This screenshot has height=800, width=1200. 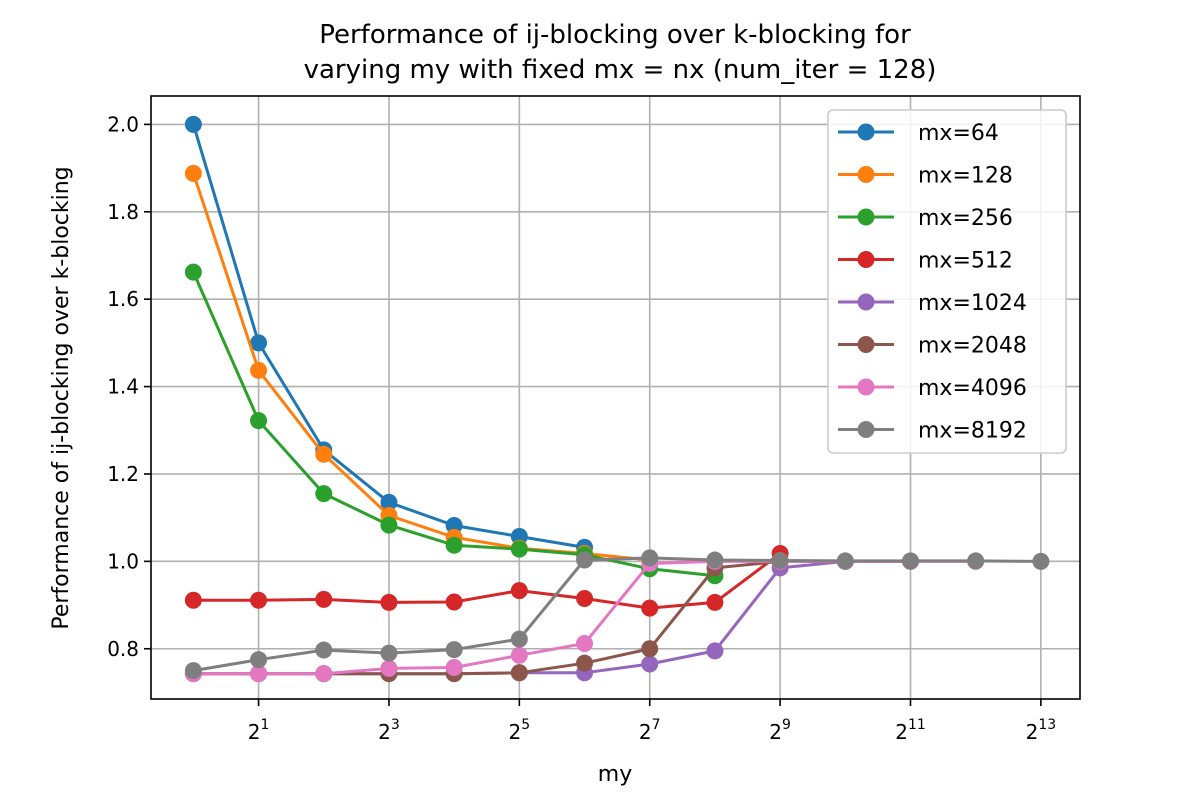 What do you see at coordinates (932, 346) in the screenshot?
I see `legend-entry: mx=2048` at bounding box center [932, 346].